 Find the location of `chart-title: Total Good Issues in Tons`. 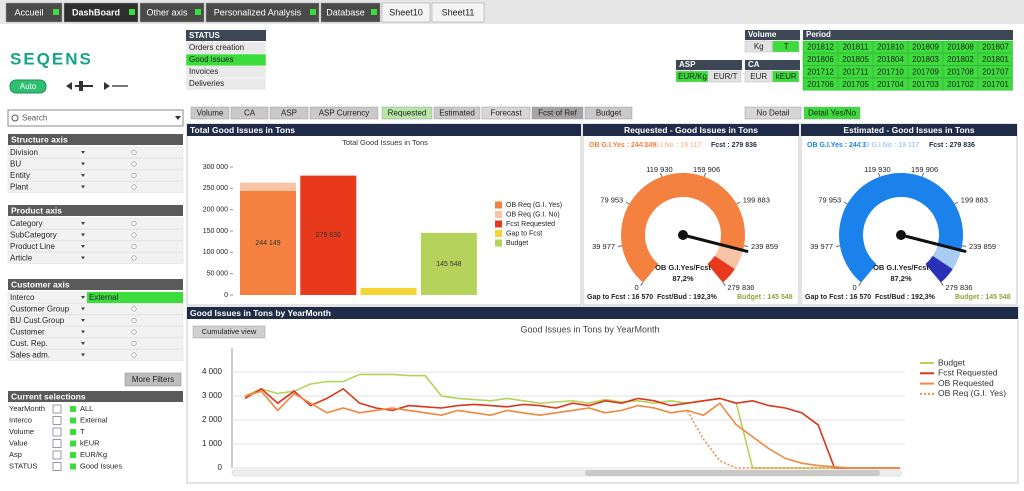

chart-title: Total Good Issues in Tons is located at coordinates (385, 142).